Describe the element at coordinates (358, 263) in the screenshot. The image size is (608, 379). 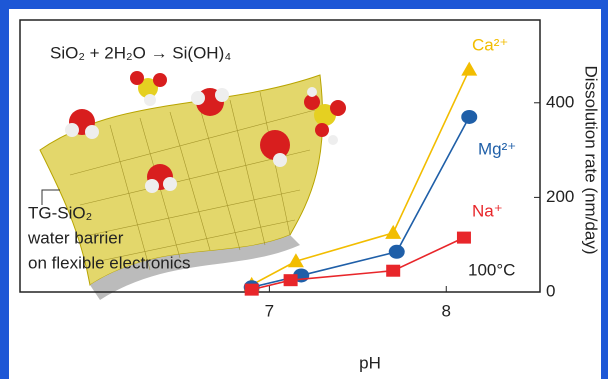
I see `series-line` at that location.